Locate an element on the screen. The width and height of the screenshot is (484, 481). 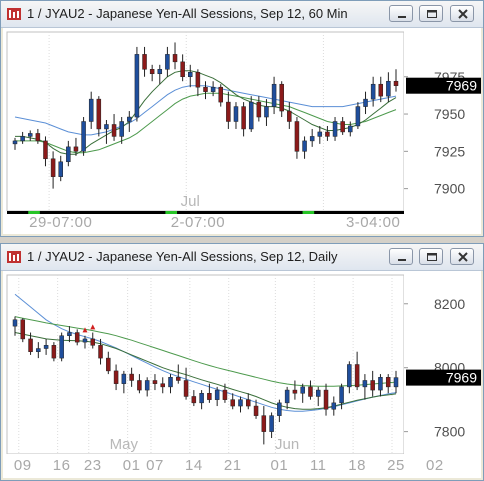
price-axis is located at coordinates (442, 362).